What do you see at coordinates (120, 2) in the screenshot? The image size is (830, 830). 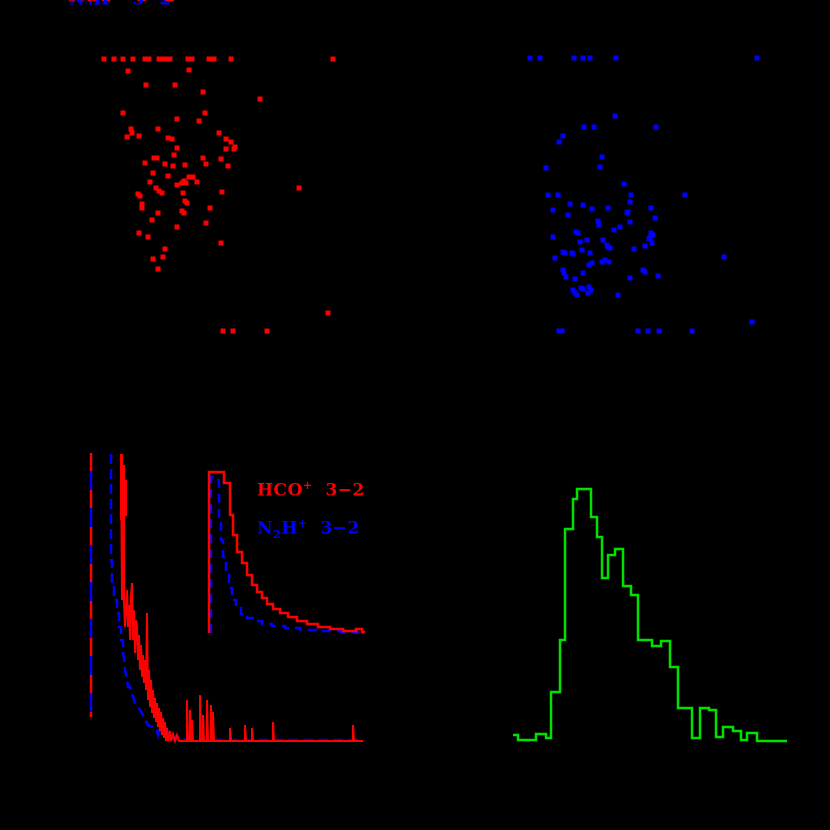 I see `clipped-n2h-label: N2H+ 3−2` at bounding box center [120, 2].